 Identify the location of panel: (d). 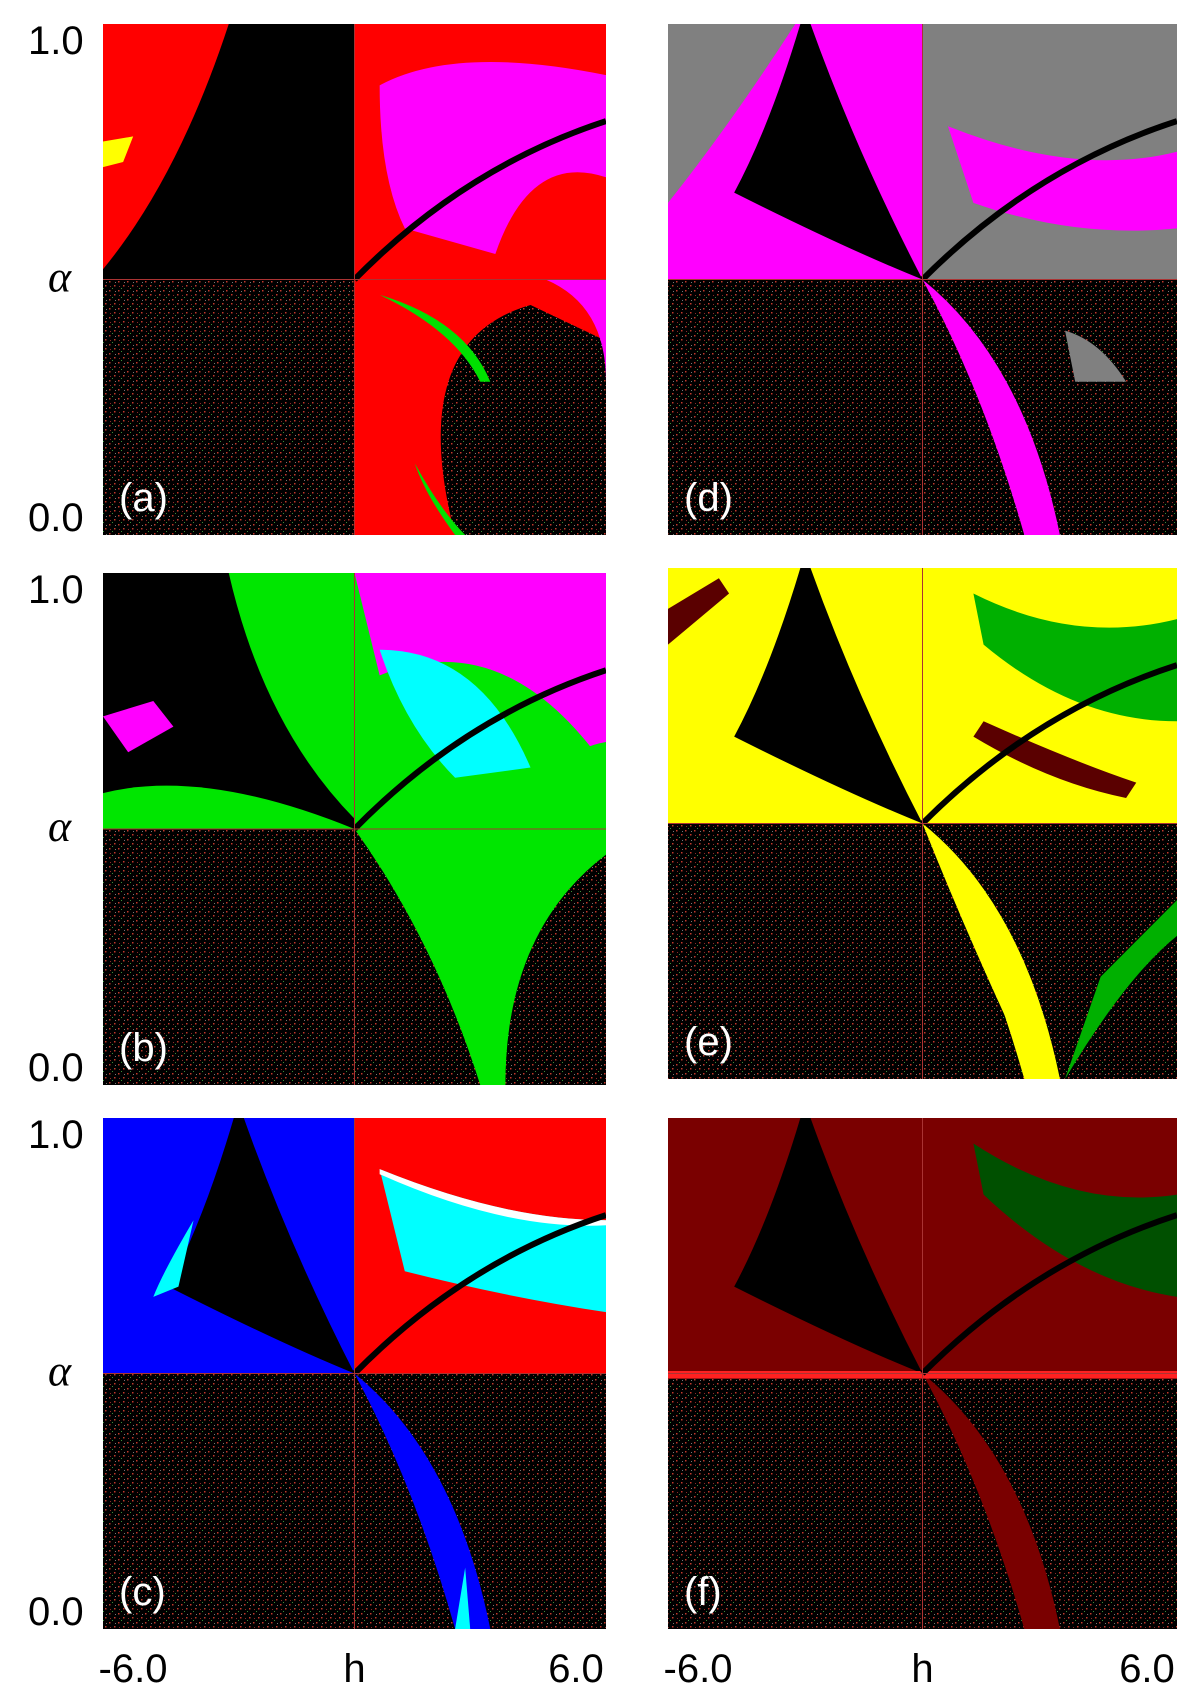
(922, 279).